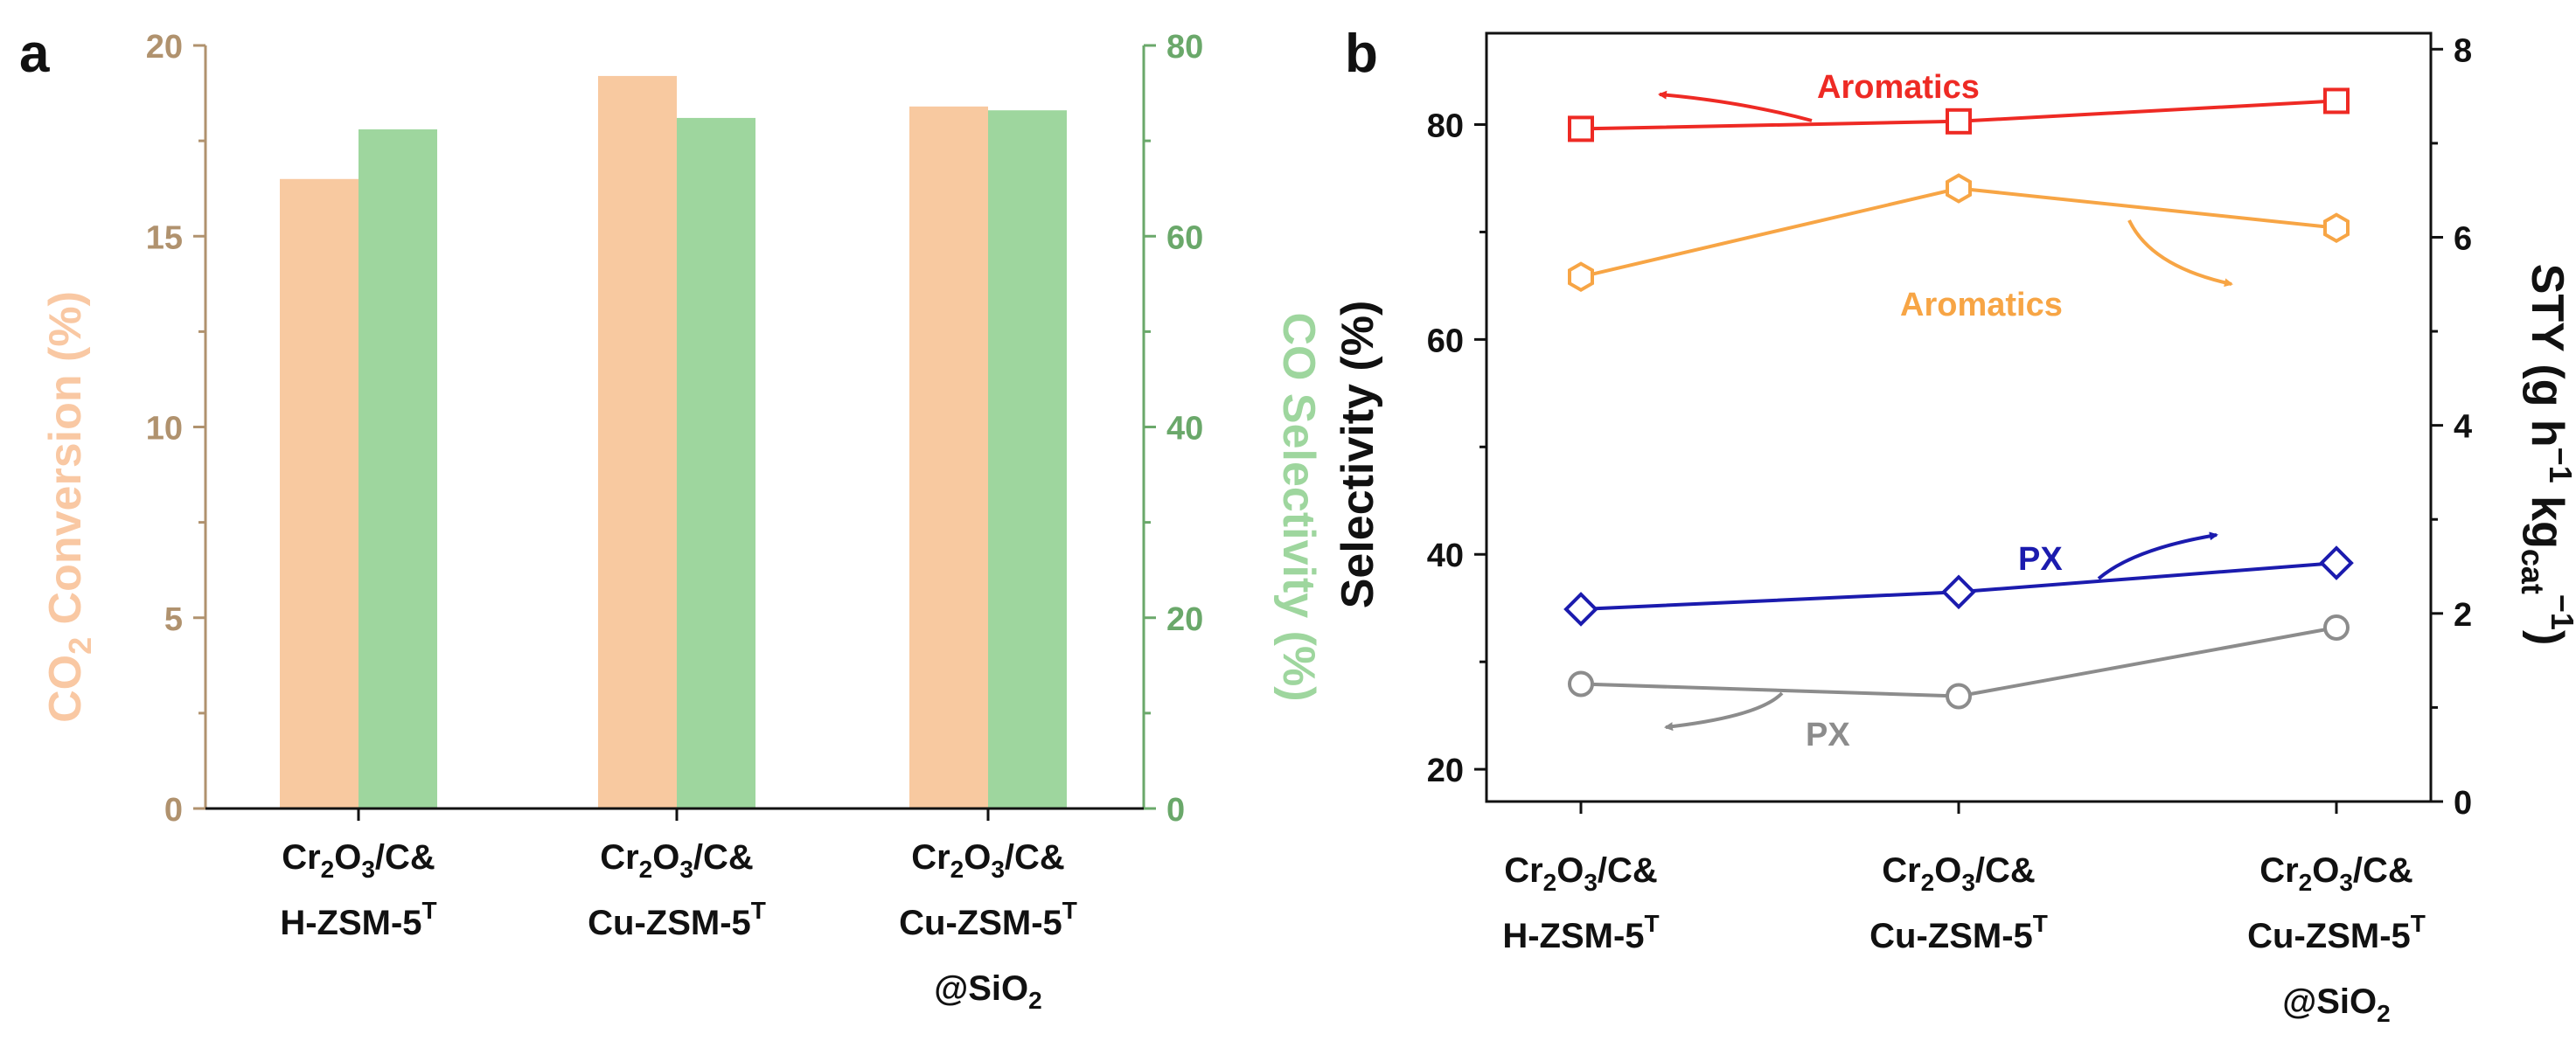 The width and height of the screenshot is (2576, 1048). I want to click on annotation-aromatics-right: Aromatics, so click(1981, 305).